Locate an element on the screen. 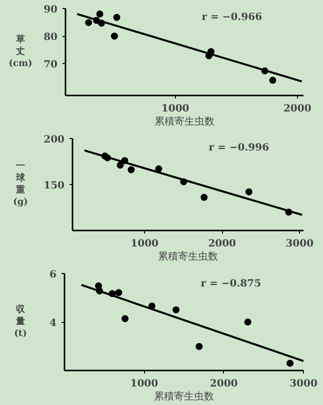 The height and width of the screenshot is (405, 323). y-axis-title: 収量(t) is located at coordinates (20, 321).